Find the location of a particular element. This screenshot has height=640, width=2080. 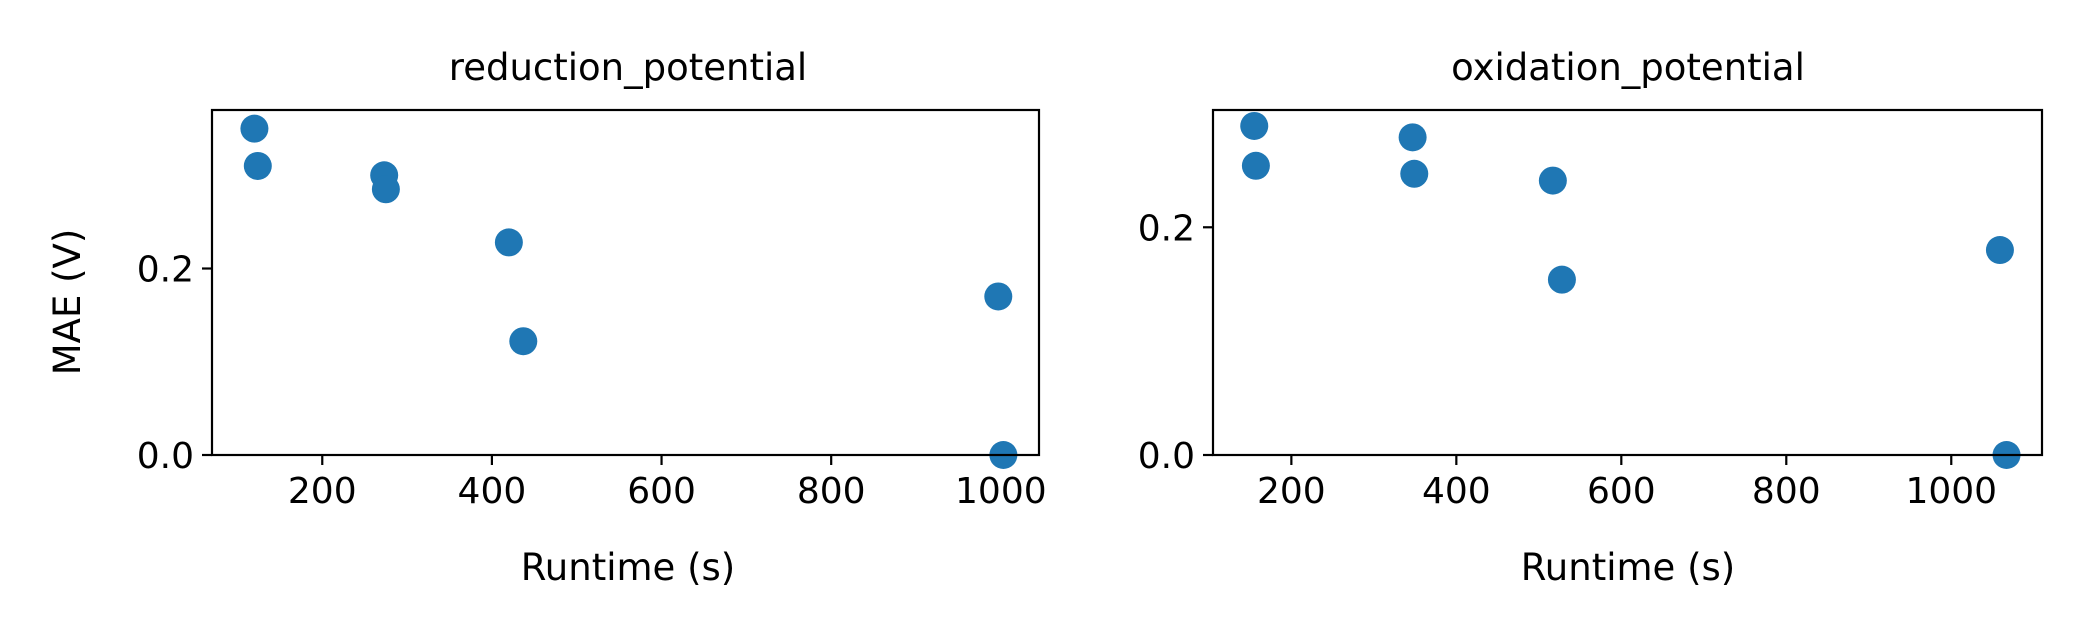

y-axis-label: MAE (V) is located at coordinates (67, 302).